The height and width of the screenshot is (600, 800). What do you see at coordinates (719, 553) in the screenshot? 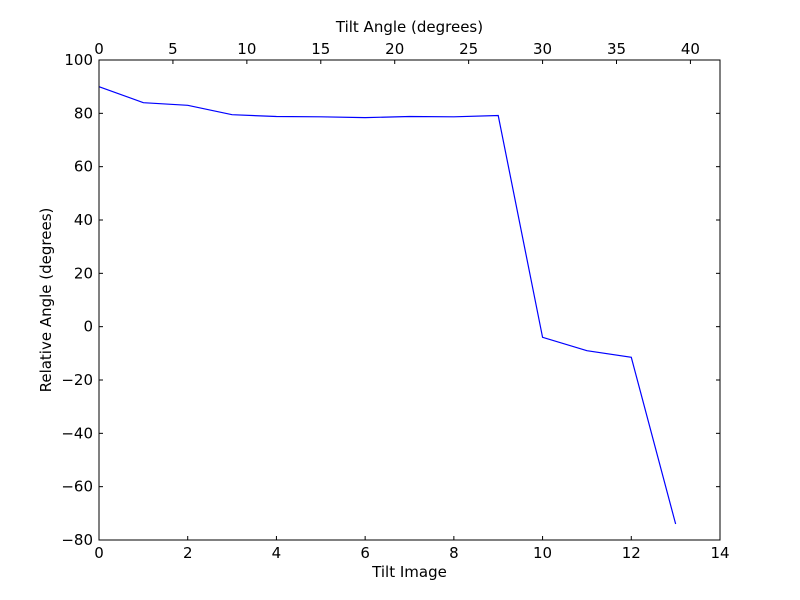
I see `x-tick-label: 14` at bounding box center [719, 553].